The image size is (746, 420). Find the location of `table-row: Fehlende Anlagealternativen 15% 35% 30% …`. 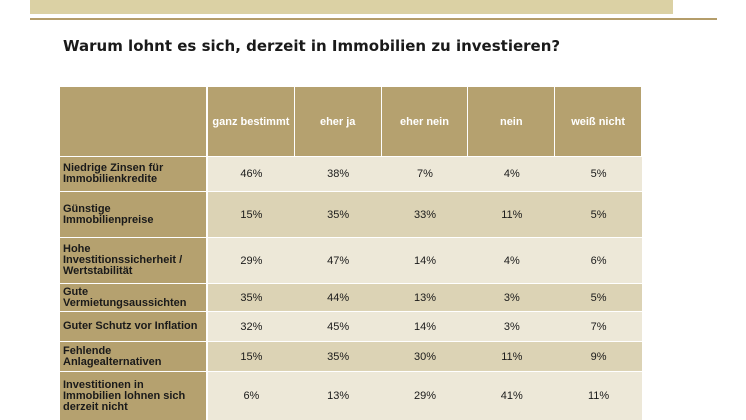

table-row: Fehlende Anlagealternativen 15% 35% 30% … is located at coordinates (351, 356).